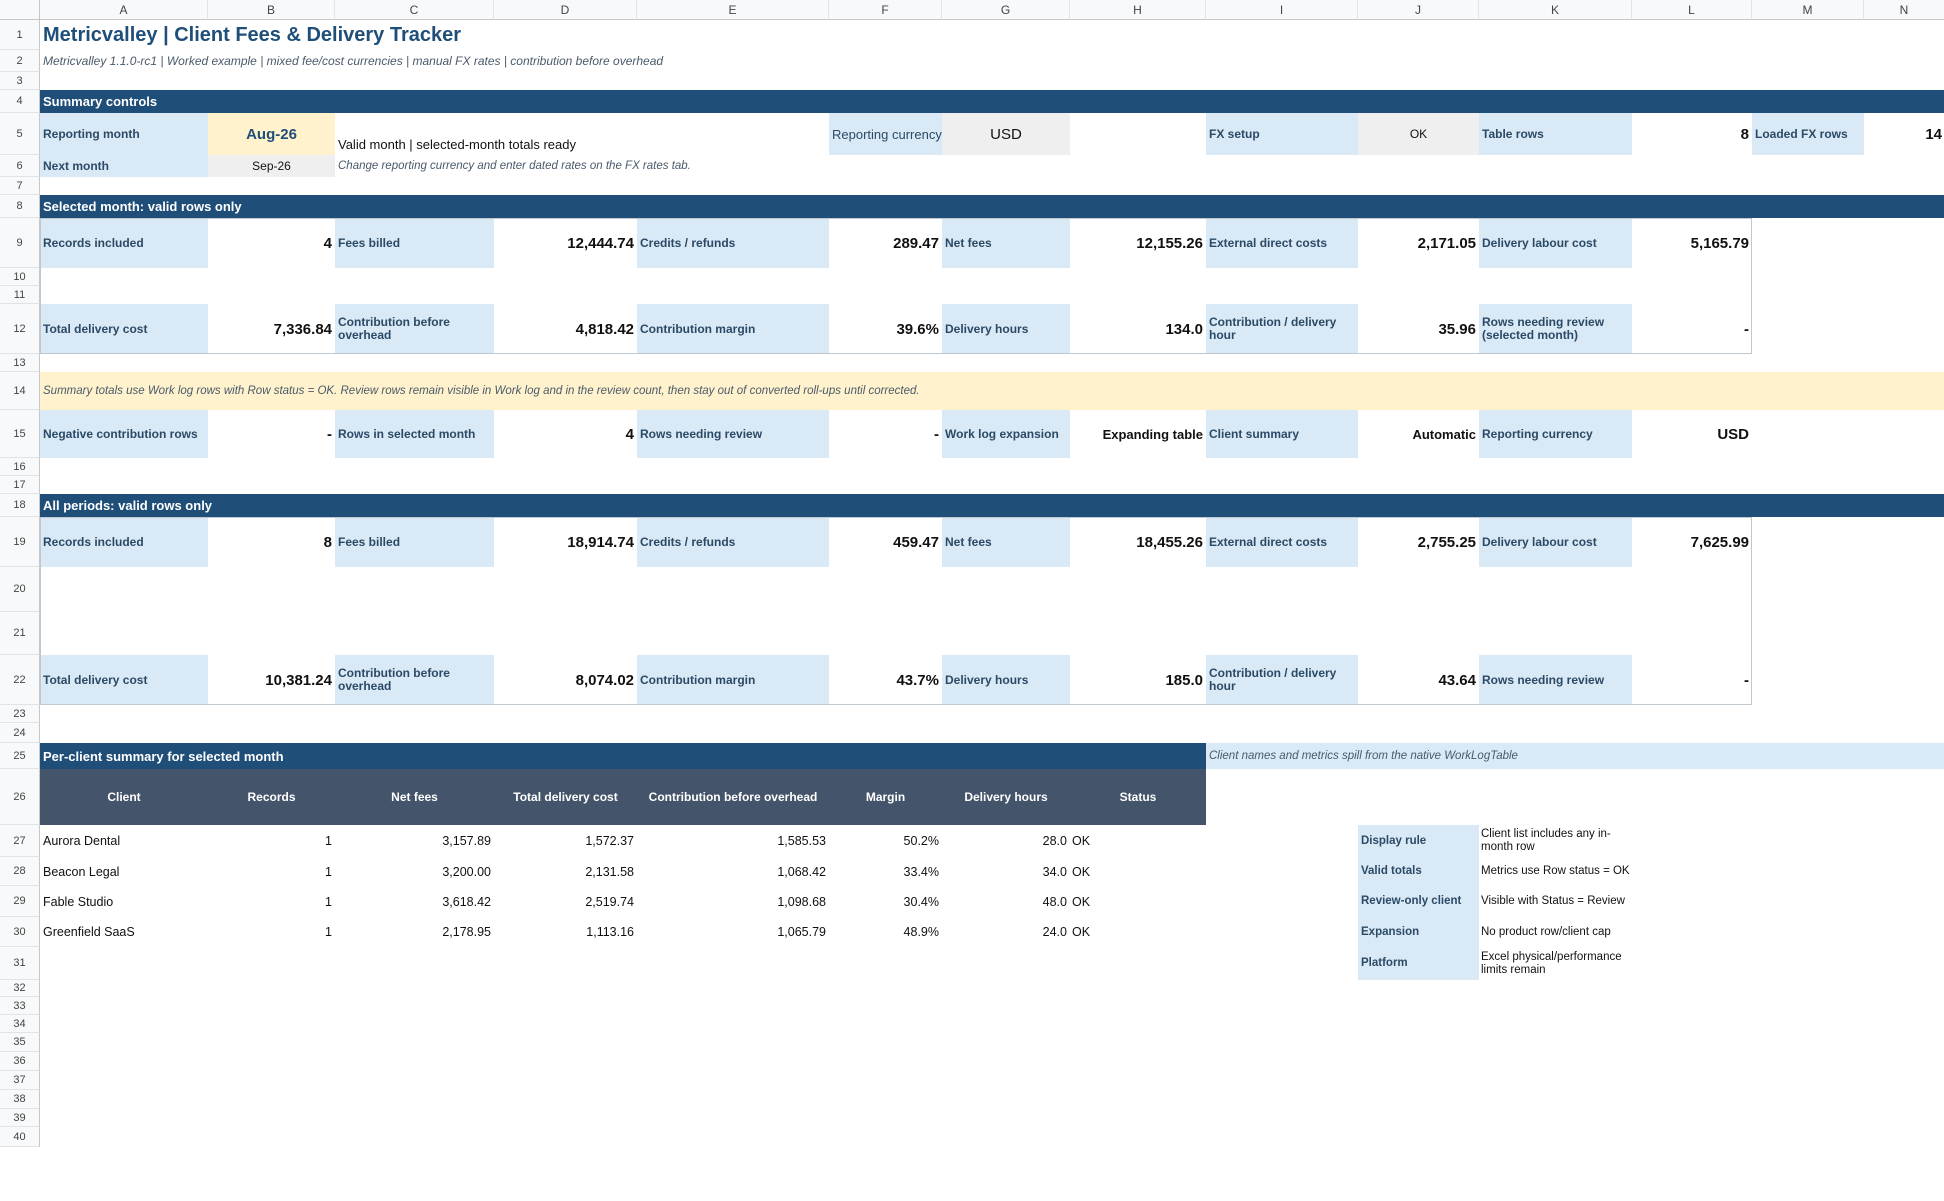 This screenshot has height=1201, width=1944. What do you see at coordinates (604, 329) in the screenshot?
I see `selected-contribution-value: 4,818.42` at bounding box center [604, 329].